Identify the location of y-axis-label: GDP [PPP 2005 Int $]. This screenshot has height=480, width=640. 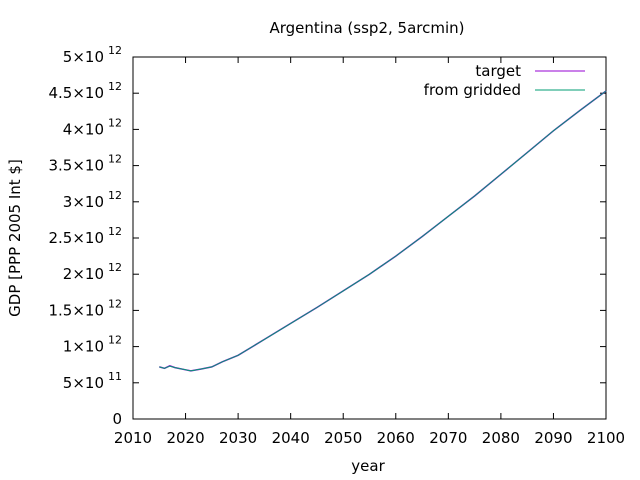
(15, 238).